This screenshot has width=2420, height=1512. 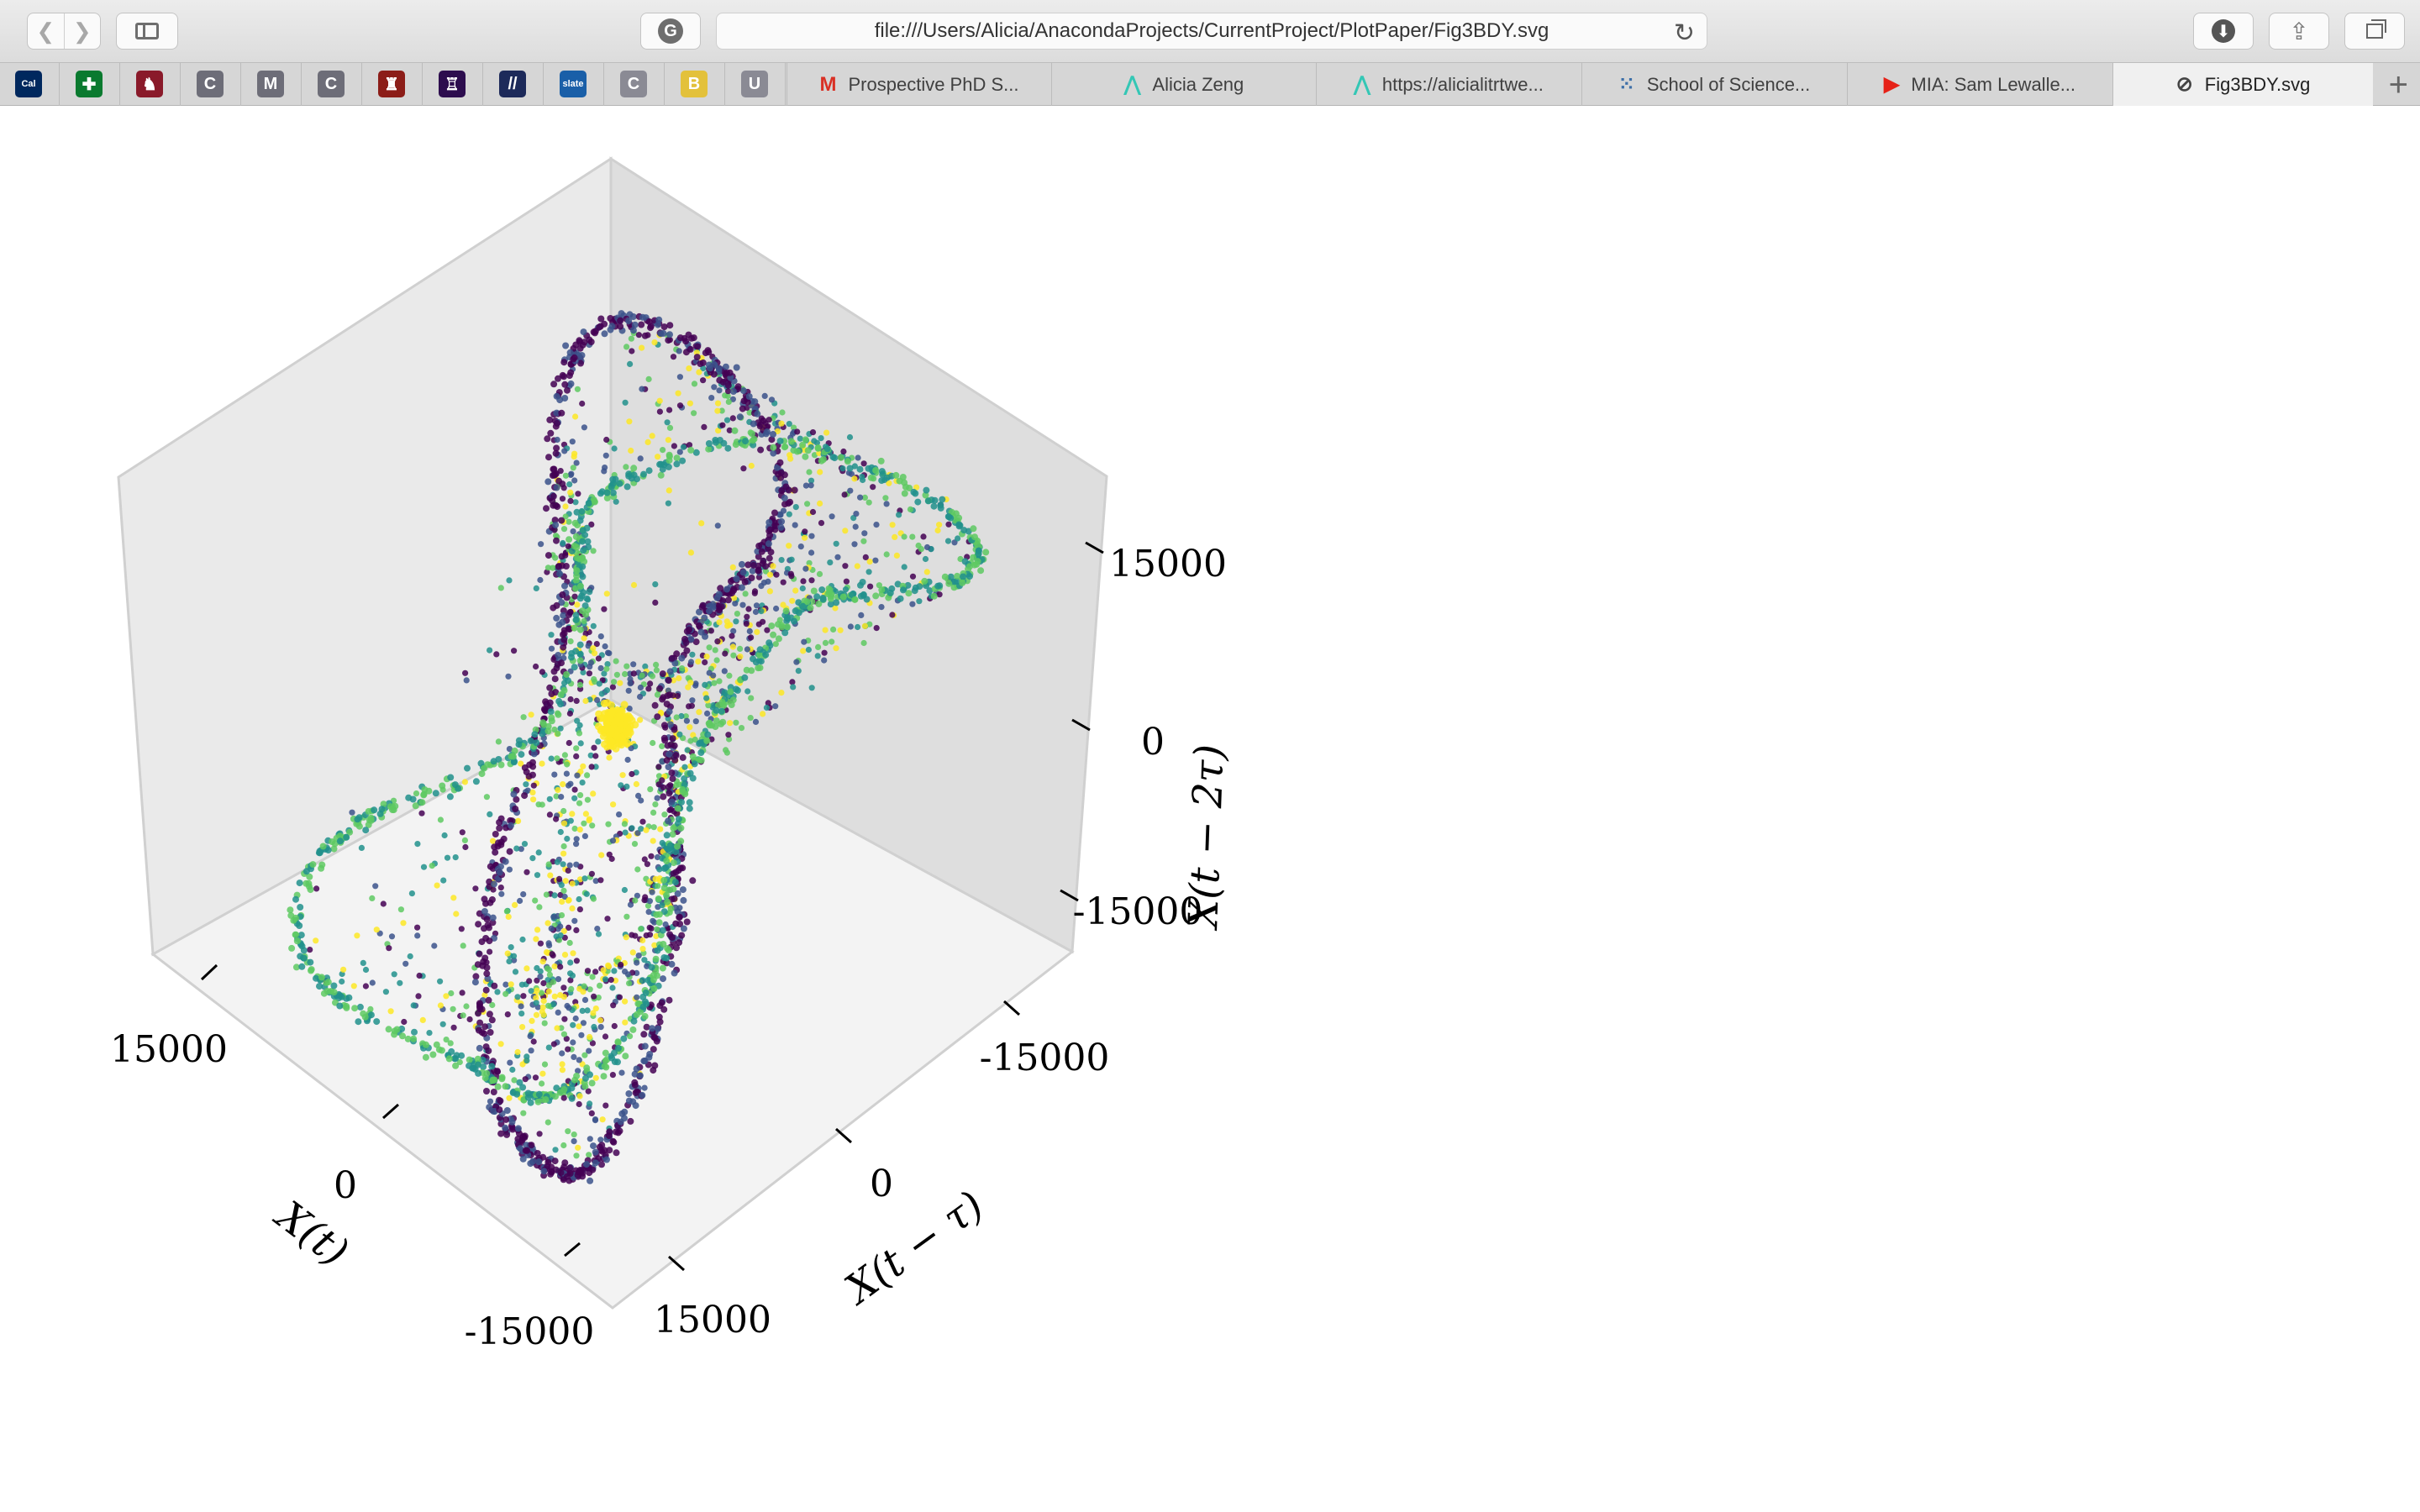 What do you see at coordinates (2242, 84) in the screenshot?
I see `tab-6: ⊘ Fig3BDY.svg` at bounding box center [2242, 84].